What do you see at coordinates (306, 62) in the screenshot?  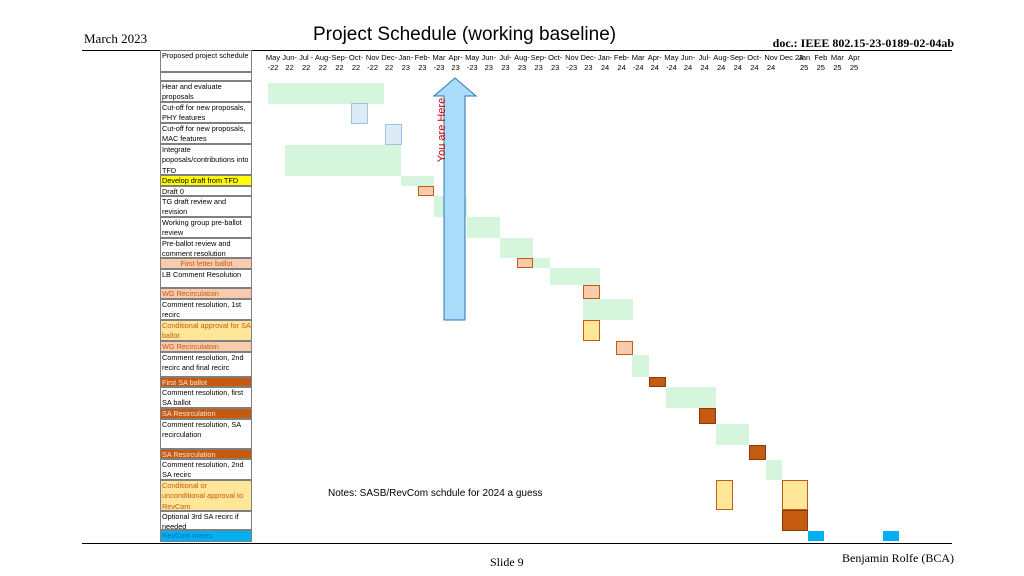 I see `month-label: Jul -22` at bounding box center [306, 62].